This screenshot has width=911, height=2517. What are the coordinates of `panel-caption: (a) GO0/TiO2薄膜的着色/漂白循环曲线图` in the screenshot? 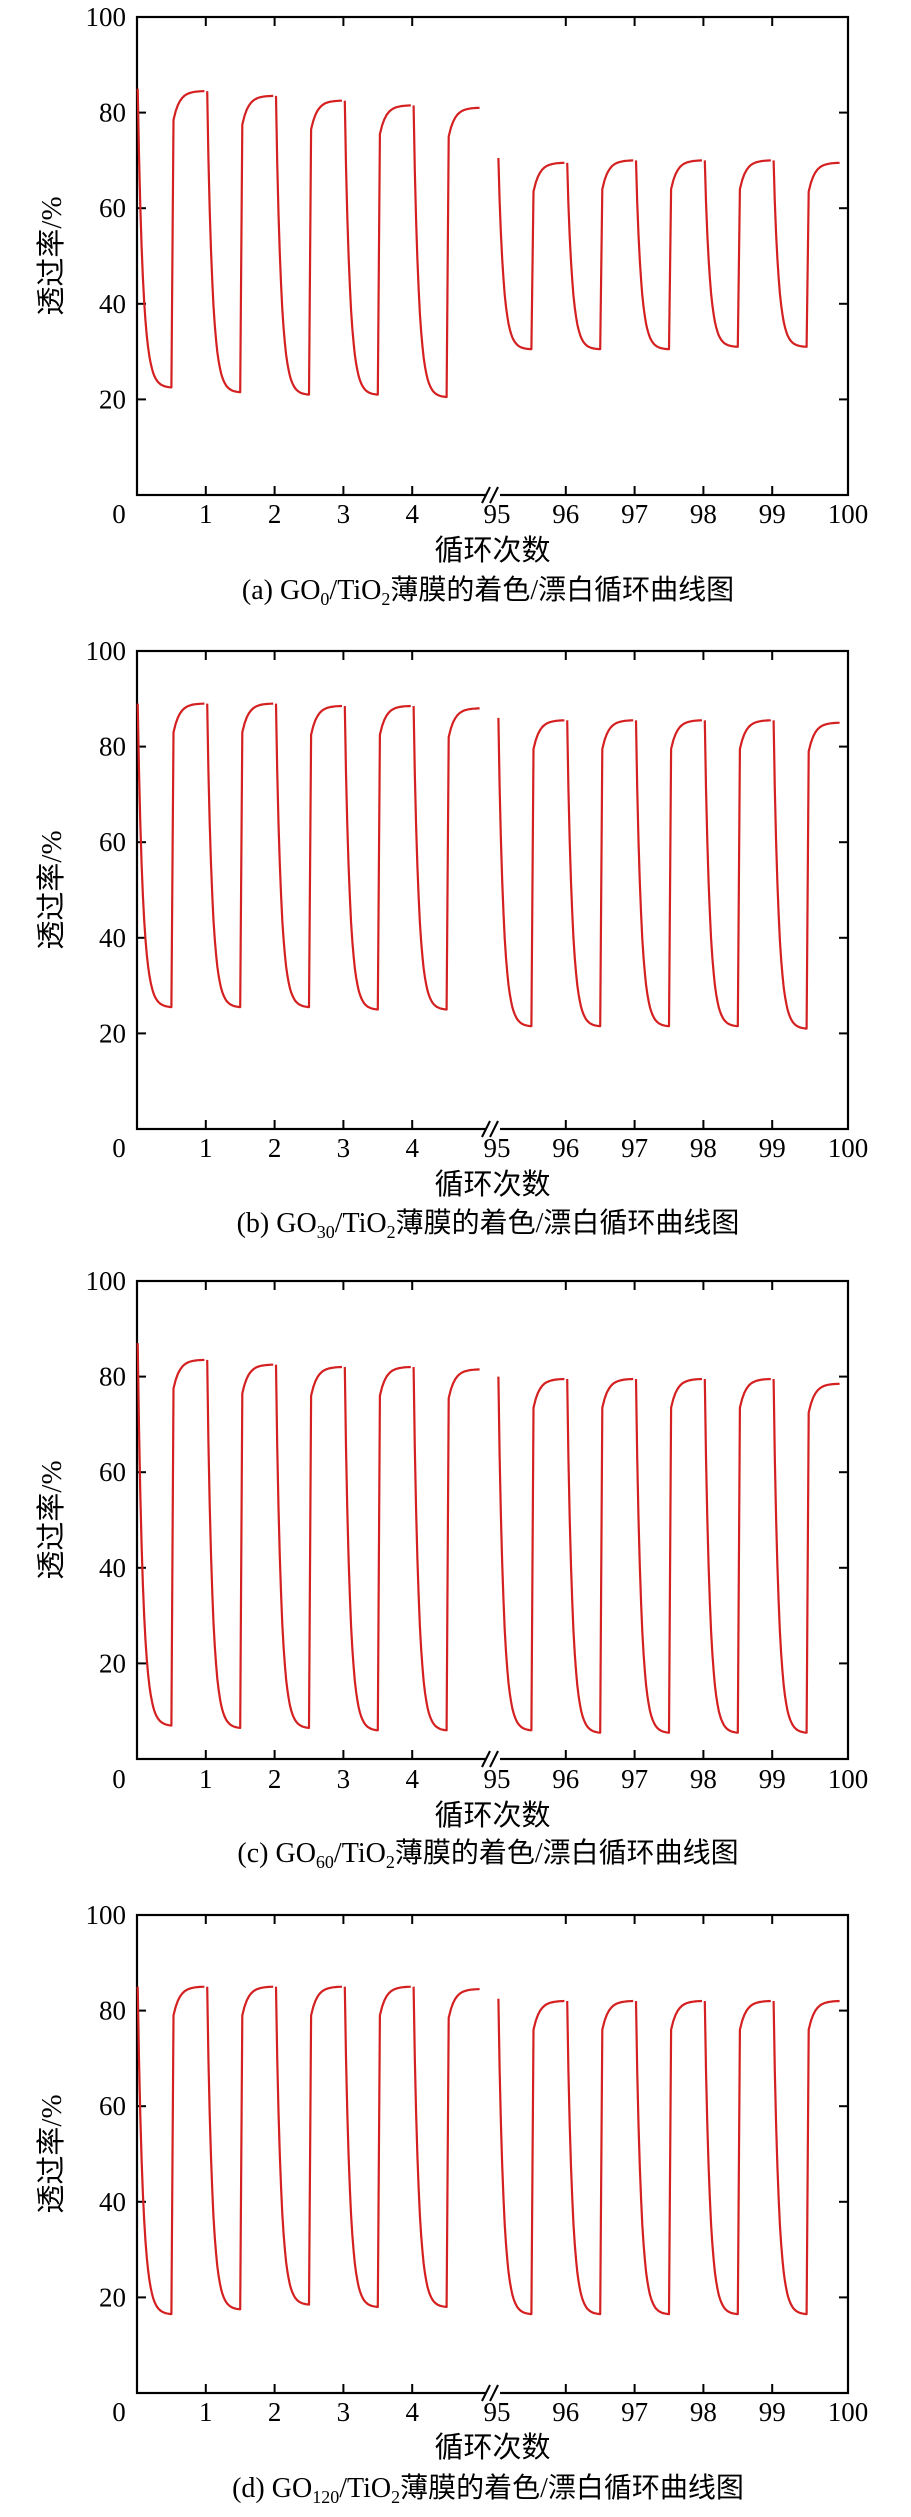 It's located at (488, 591).